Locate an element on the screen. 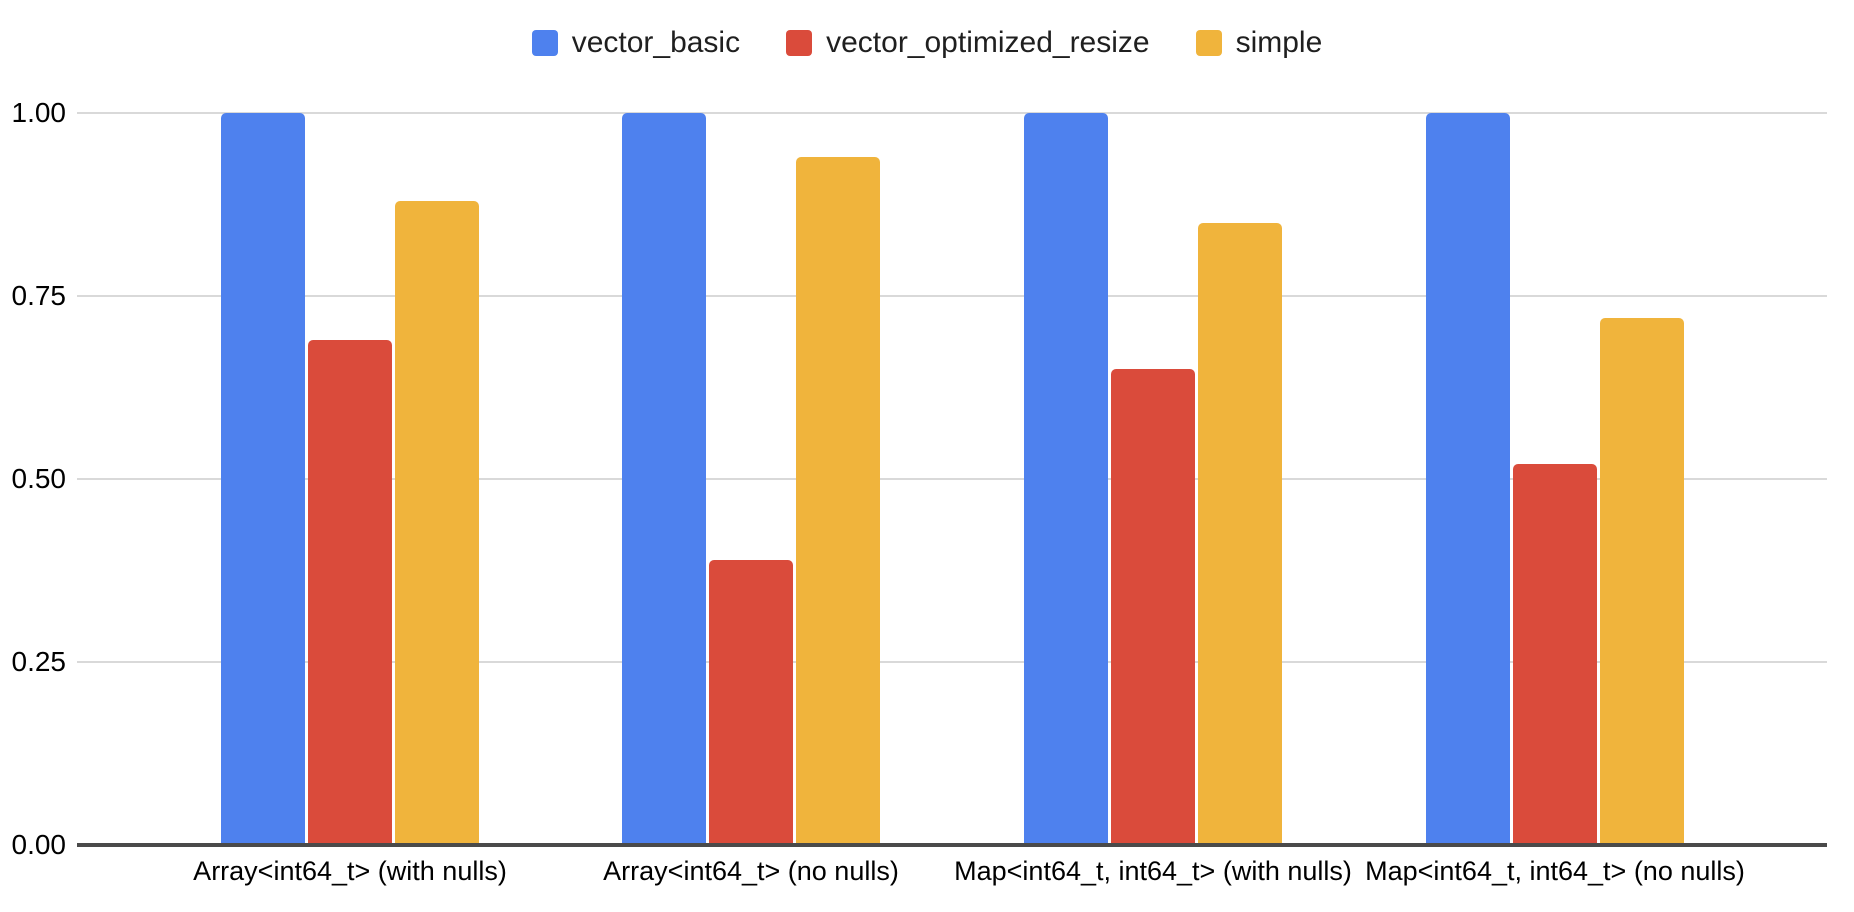  bar-vector_optimized_resize-group2 is located at coordinates (751, 702).